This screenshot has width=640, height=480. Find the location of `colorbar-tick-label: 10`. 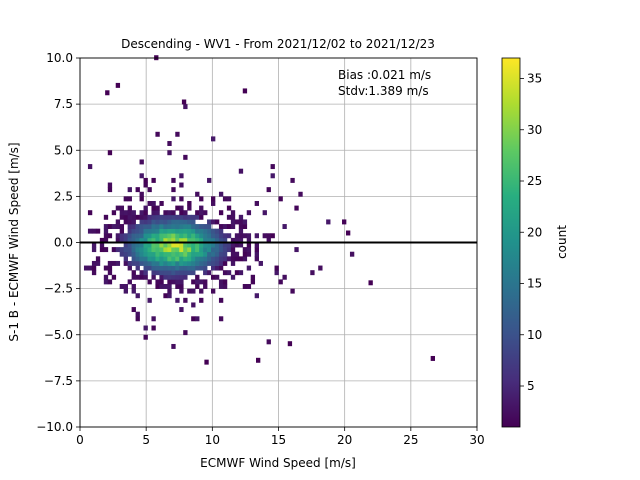

colorbar-tick-label: 10 is located at coordinates (534, 335).